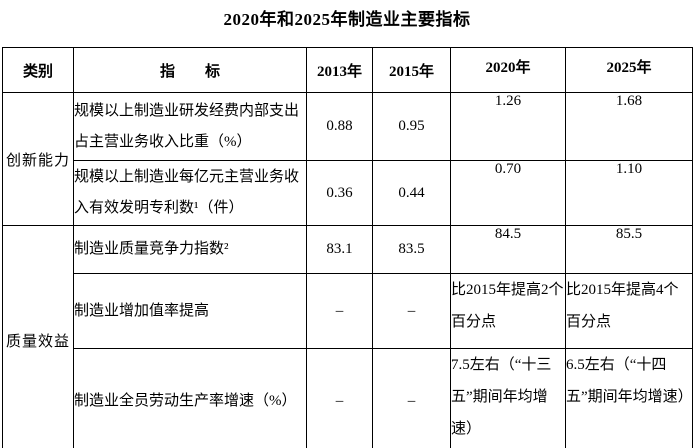 Image resolution: width=694 pixels, height=448 pixels. I want to click on value-cell-2025: 1.10, so click(629, 193).